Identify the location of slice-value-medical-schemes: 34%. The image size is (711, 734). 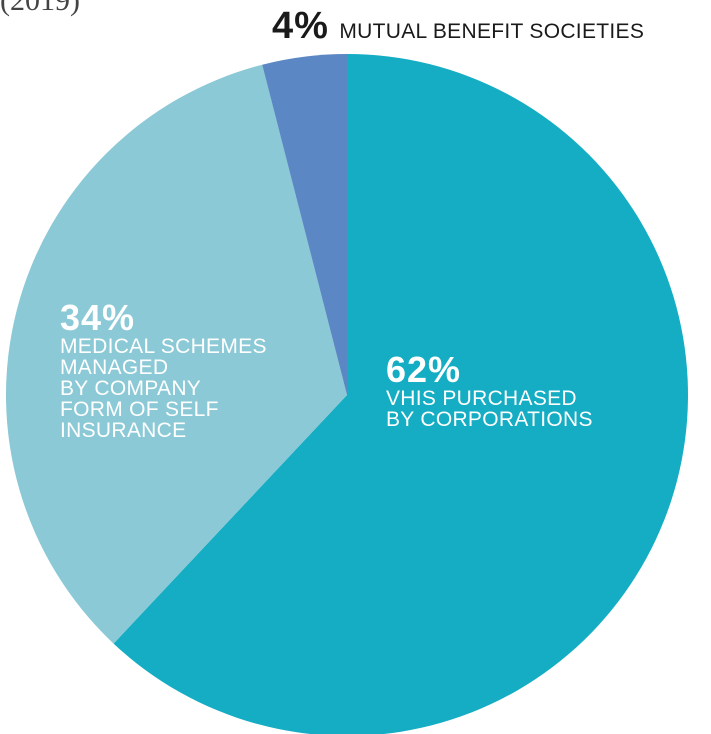
(98, 317).